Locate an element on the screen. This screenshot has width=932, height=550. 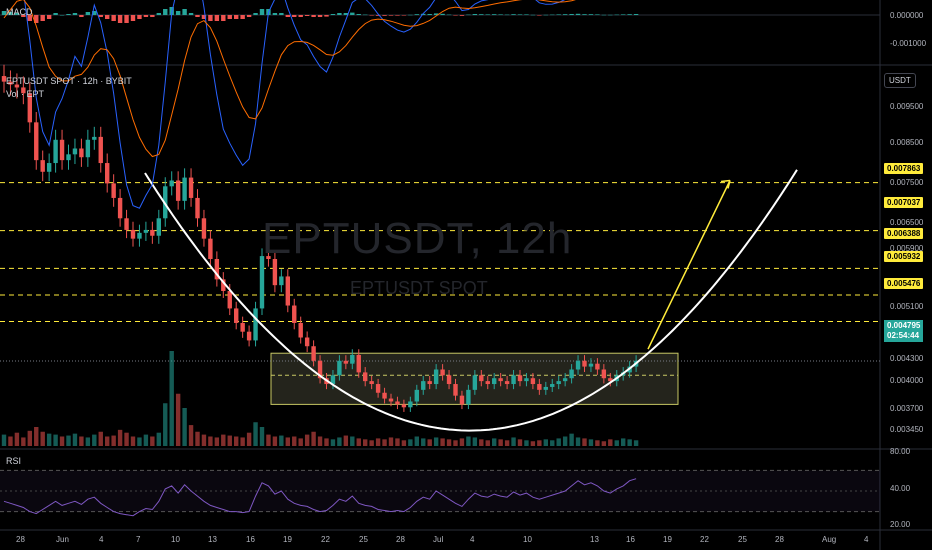
date-tick: 28 is located at coordinates (779, 539).